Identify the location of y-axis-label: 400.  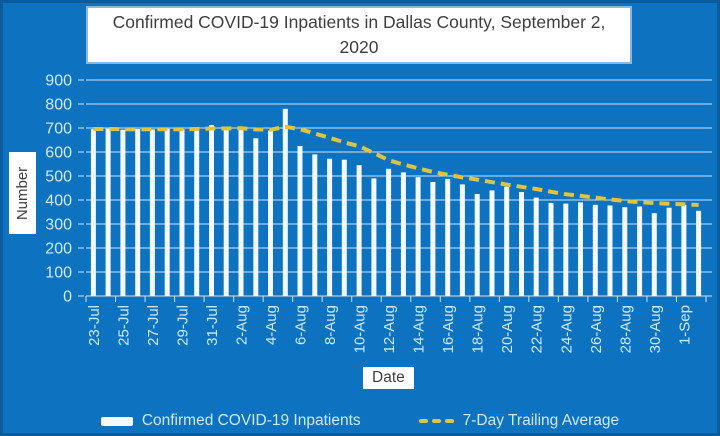
(58, 201).